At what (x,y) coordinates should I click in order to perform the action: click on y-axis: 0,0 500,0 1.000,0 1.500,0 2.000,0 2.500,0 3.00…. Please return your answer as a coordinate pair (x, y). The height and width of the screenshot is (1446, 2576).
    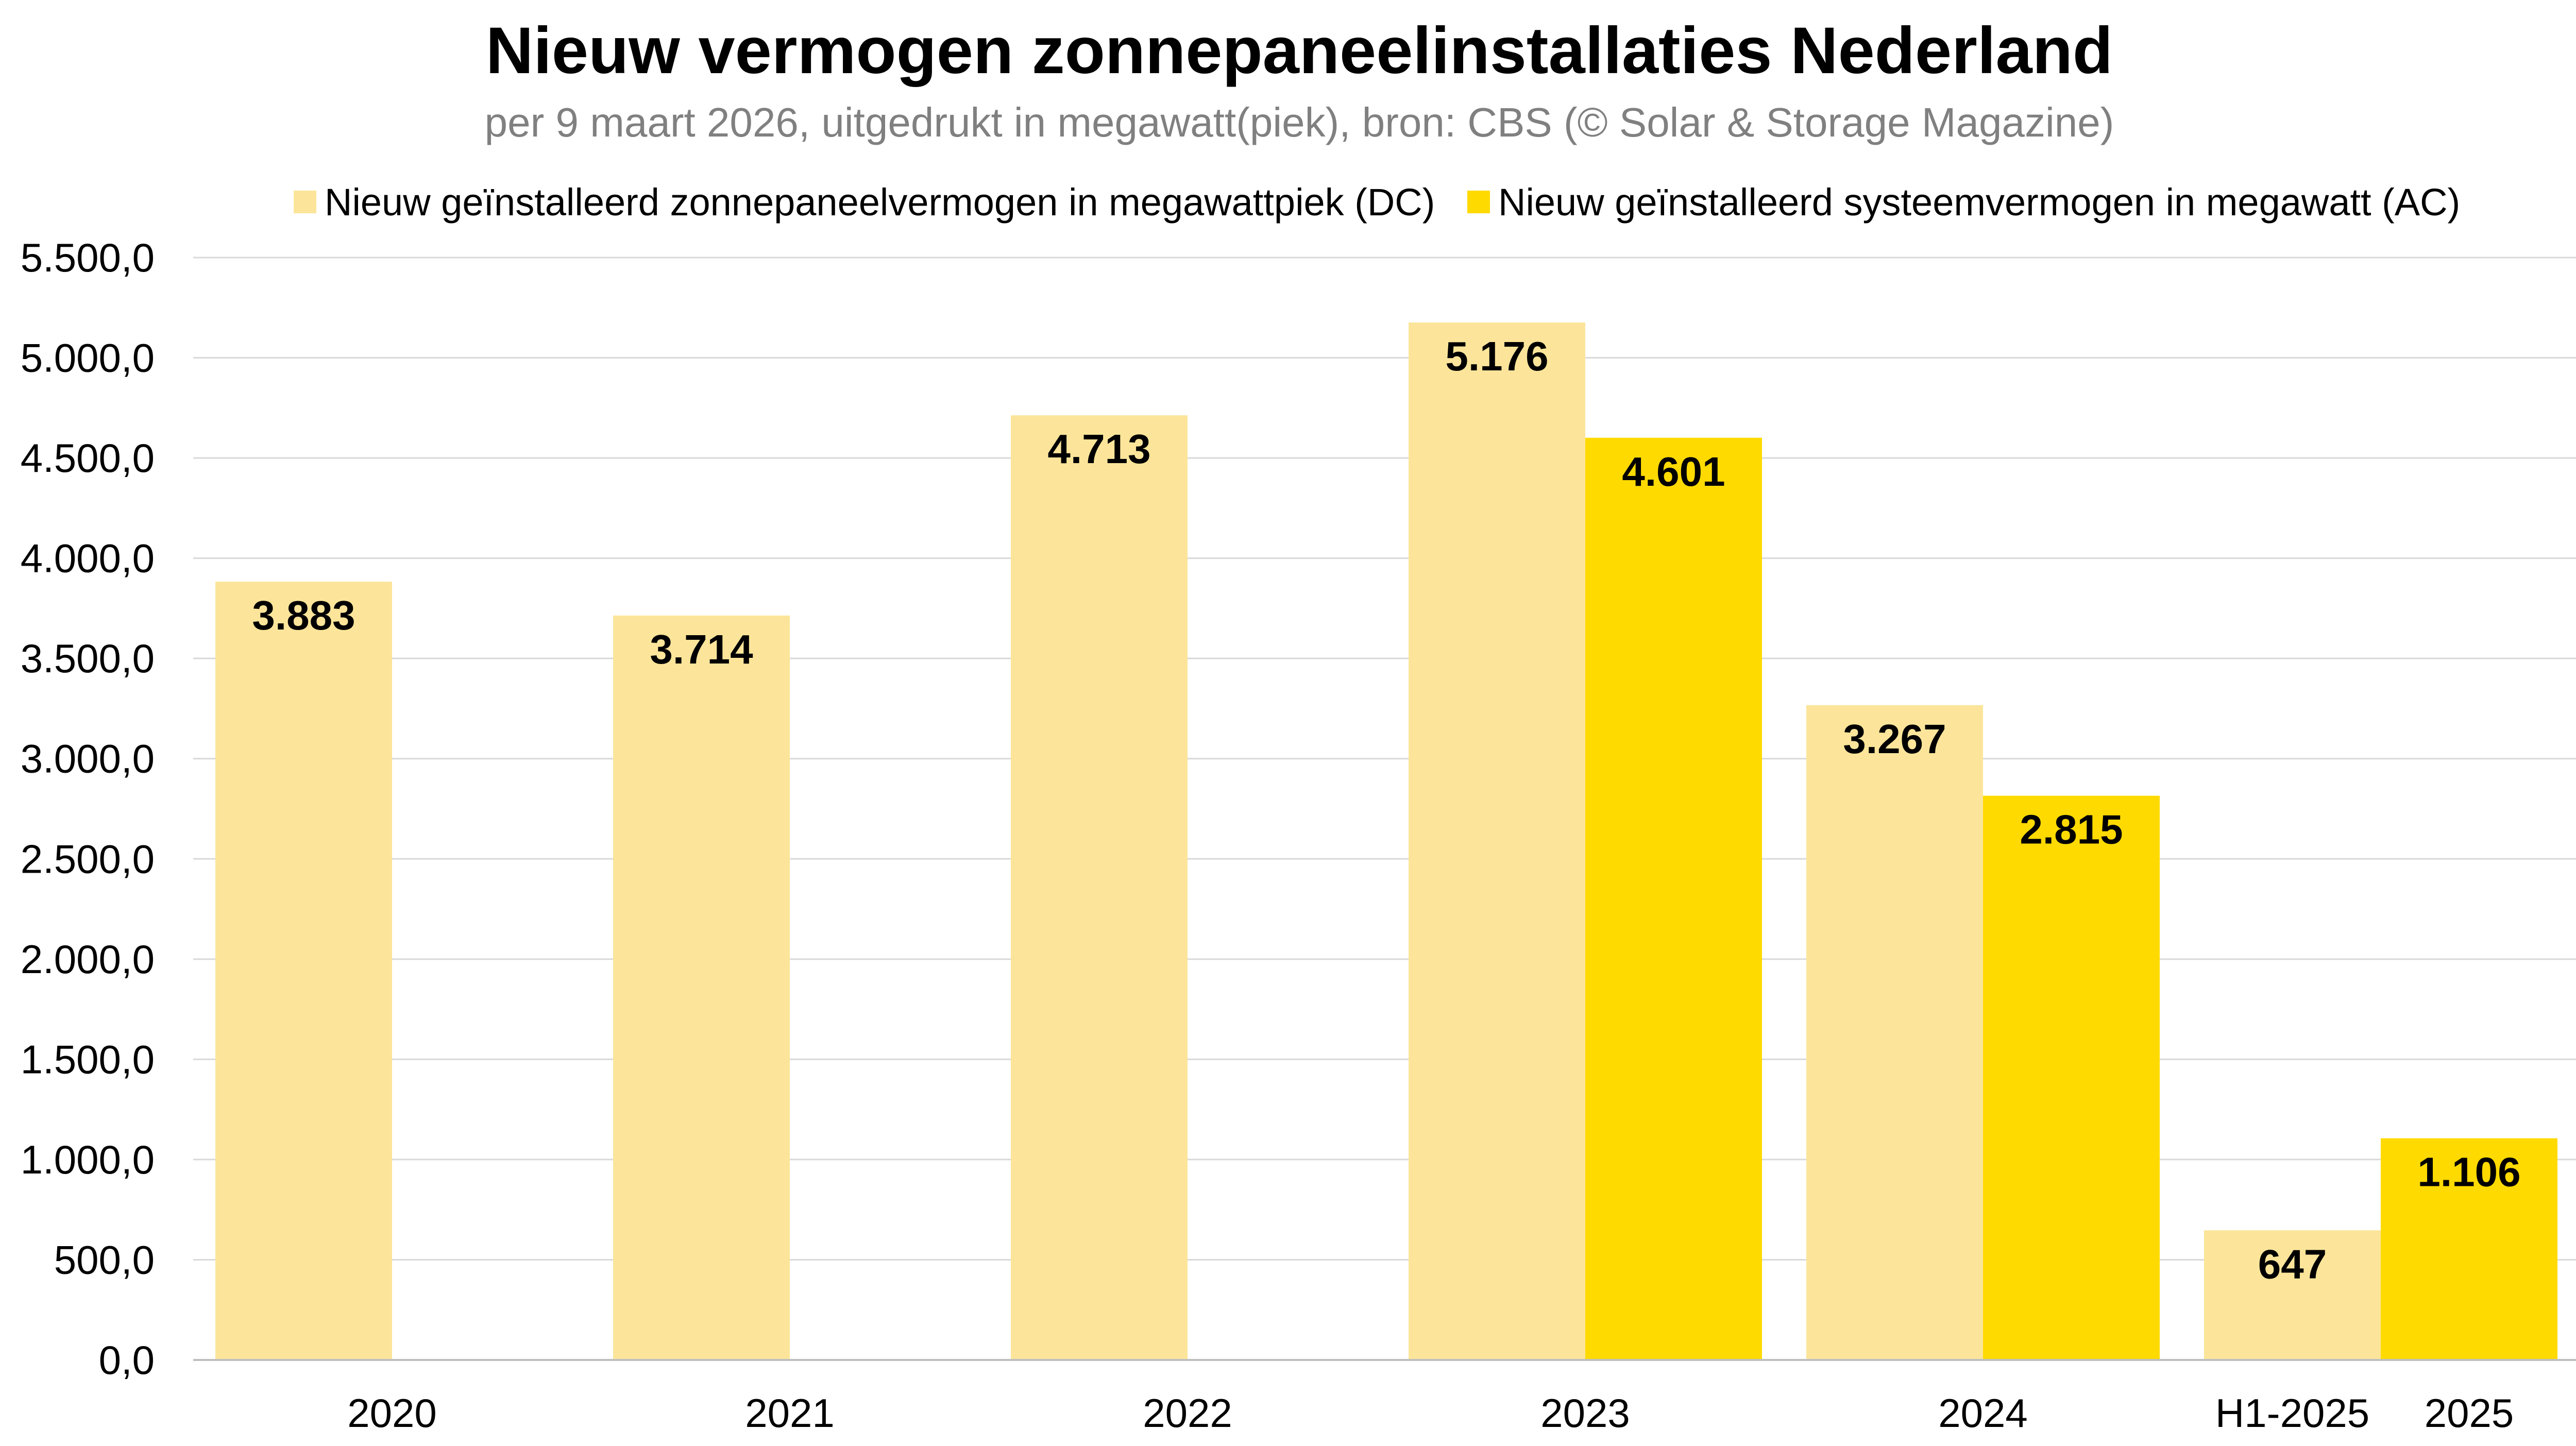
    Looking at the image, I should click on (88, 809).